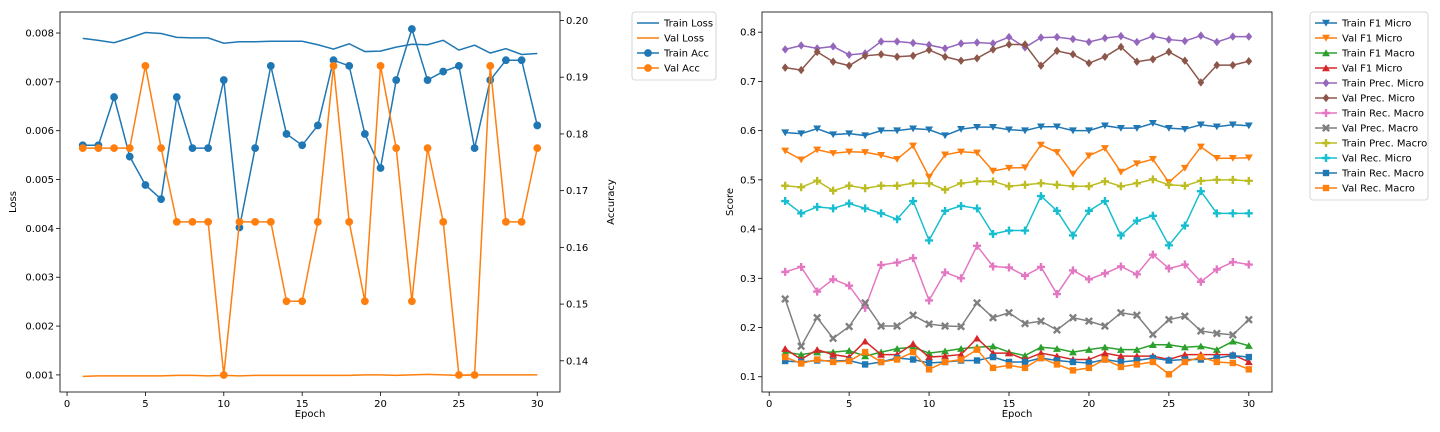  I want to click on y-tick-label: 0.7, so click(748, 82).